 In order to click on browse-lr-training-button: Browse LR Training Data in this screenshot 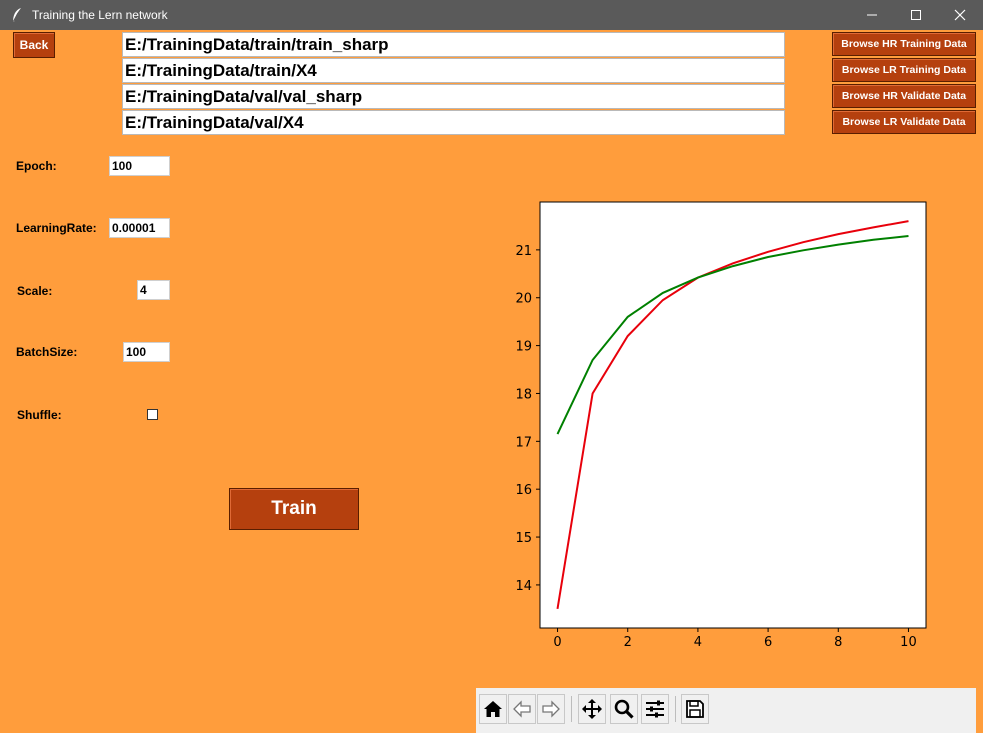, I will do `click(904, 70)`.